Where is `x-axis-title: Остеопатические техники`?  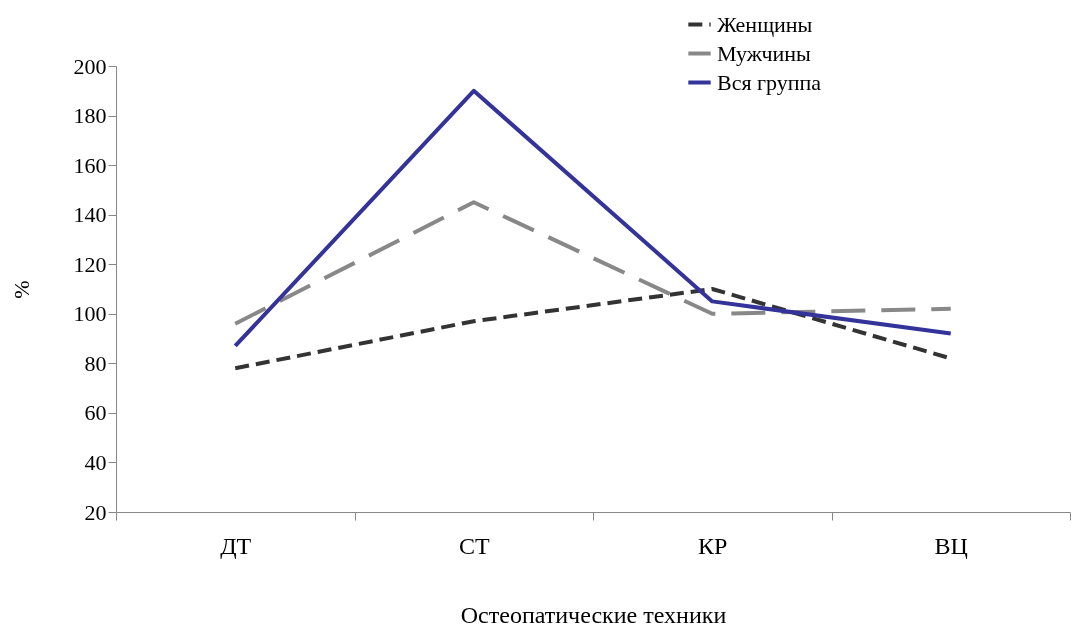
x-axis-title: Остеопатические техники is located at coordinates (593, 614).